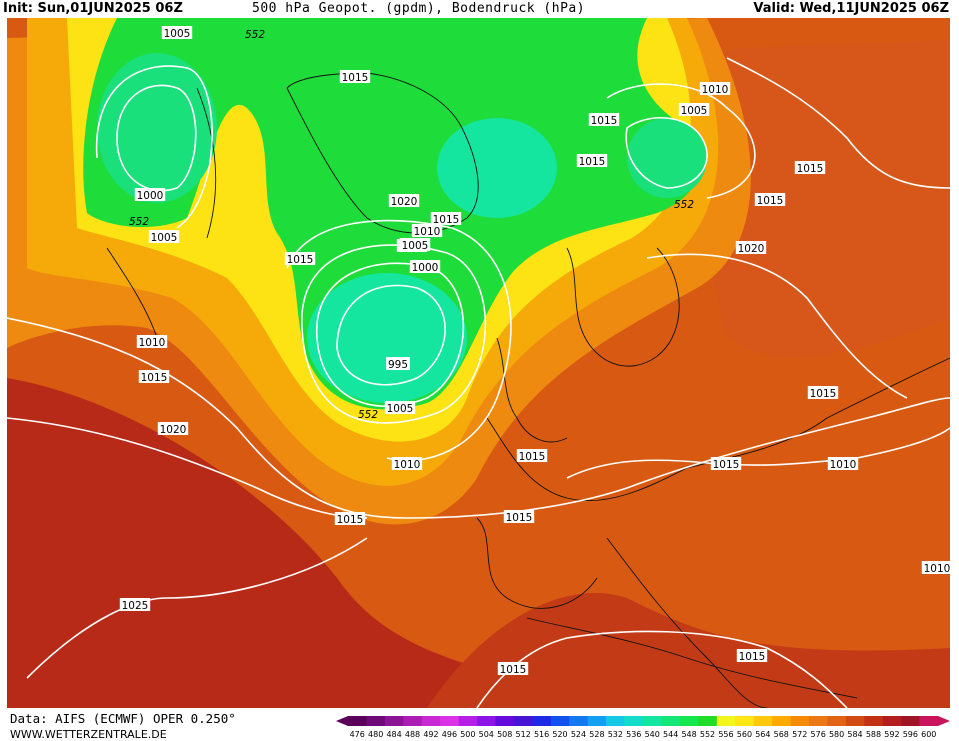 This screenshot has width=959, height=741. I want to click on map-title: 500 hPa Geopot. (gpdm), Bodendruck (hPa), so click(419, 8).